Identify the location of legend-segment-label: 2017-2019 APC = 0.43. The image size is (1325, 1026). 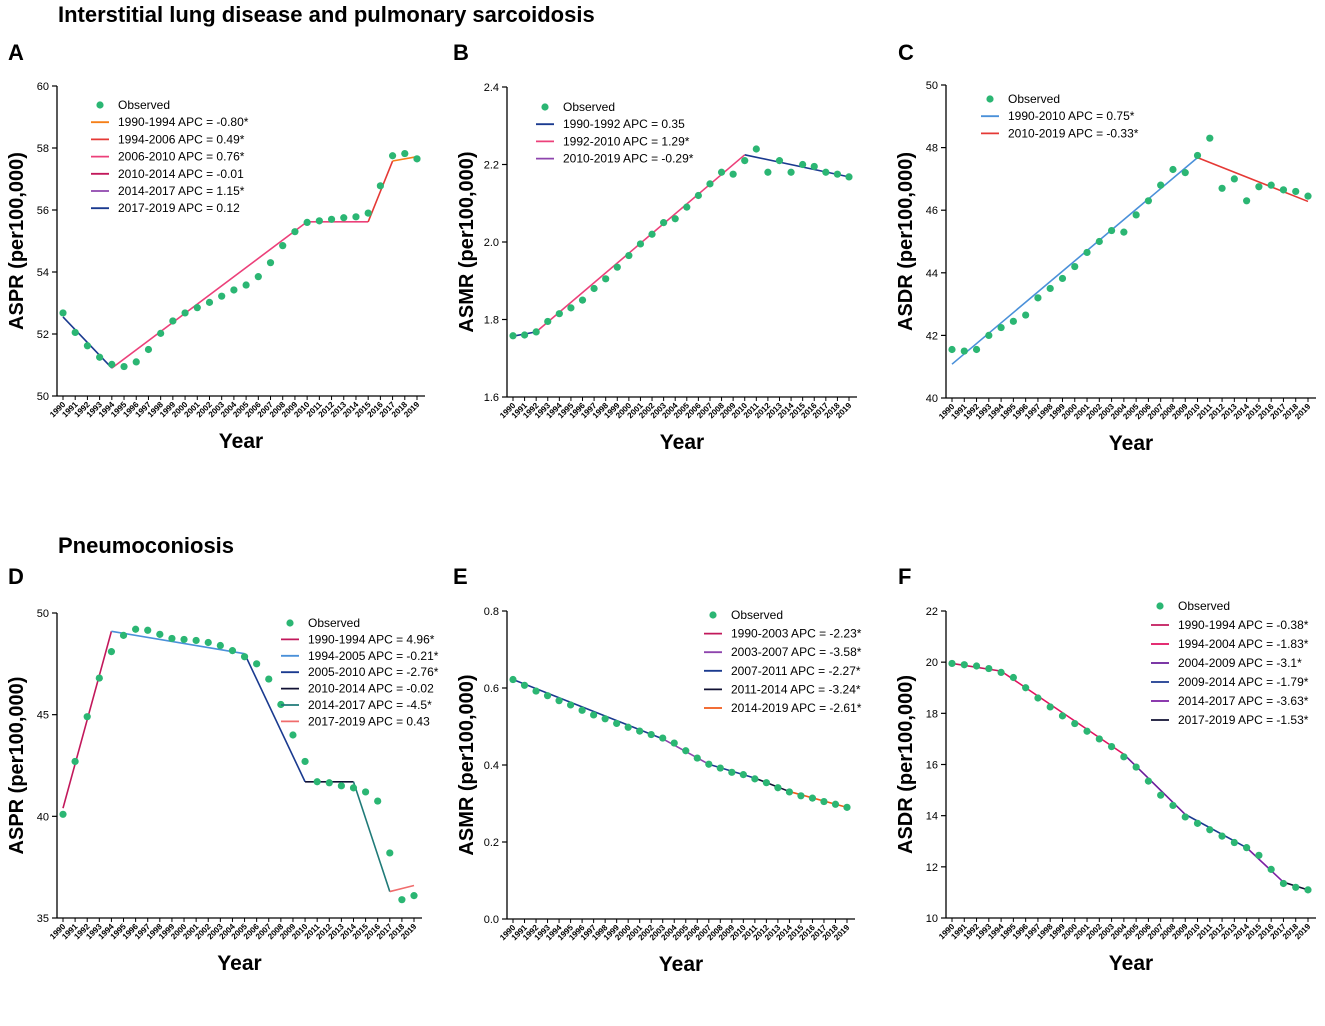
(369, 721).